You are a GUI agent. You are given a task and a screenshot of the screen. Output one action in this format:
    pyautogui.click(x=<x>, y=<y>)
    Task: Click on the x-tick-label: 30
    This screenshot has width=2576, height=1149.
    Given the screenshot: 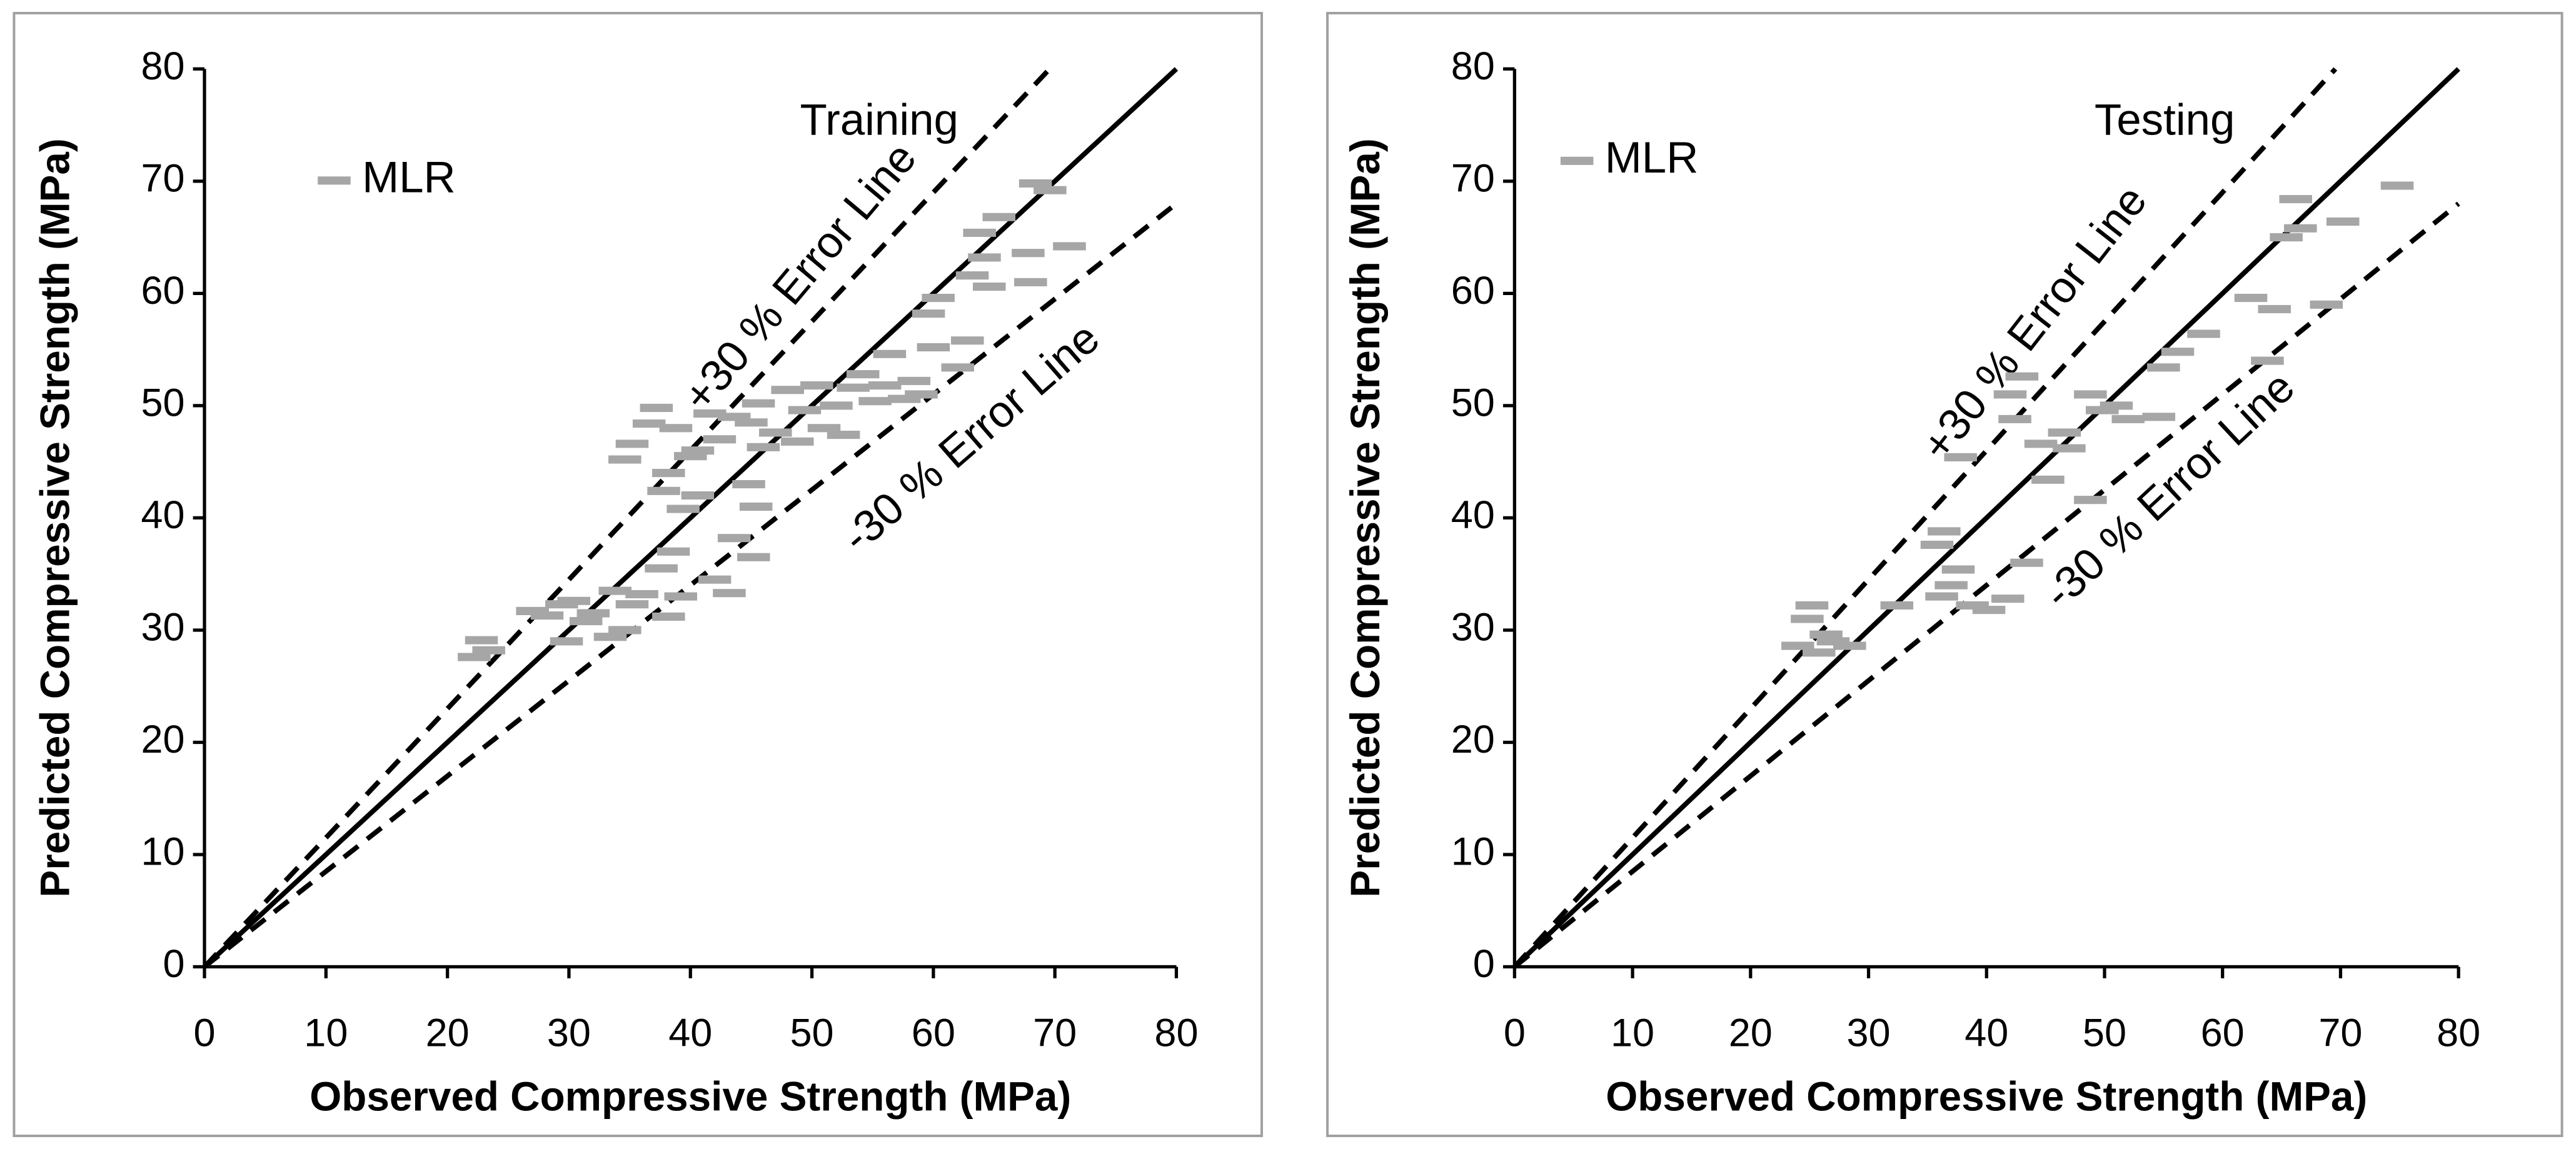 What is the action you would take?
    pyautogui.click(x=569, y=1033)
    